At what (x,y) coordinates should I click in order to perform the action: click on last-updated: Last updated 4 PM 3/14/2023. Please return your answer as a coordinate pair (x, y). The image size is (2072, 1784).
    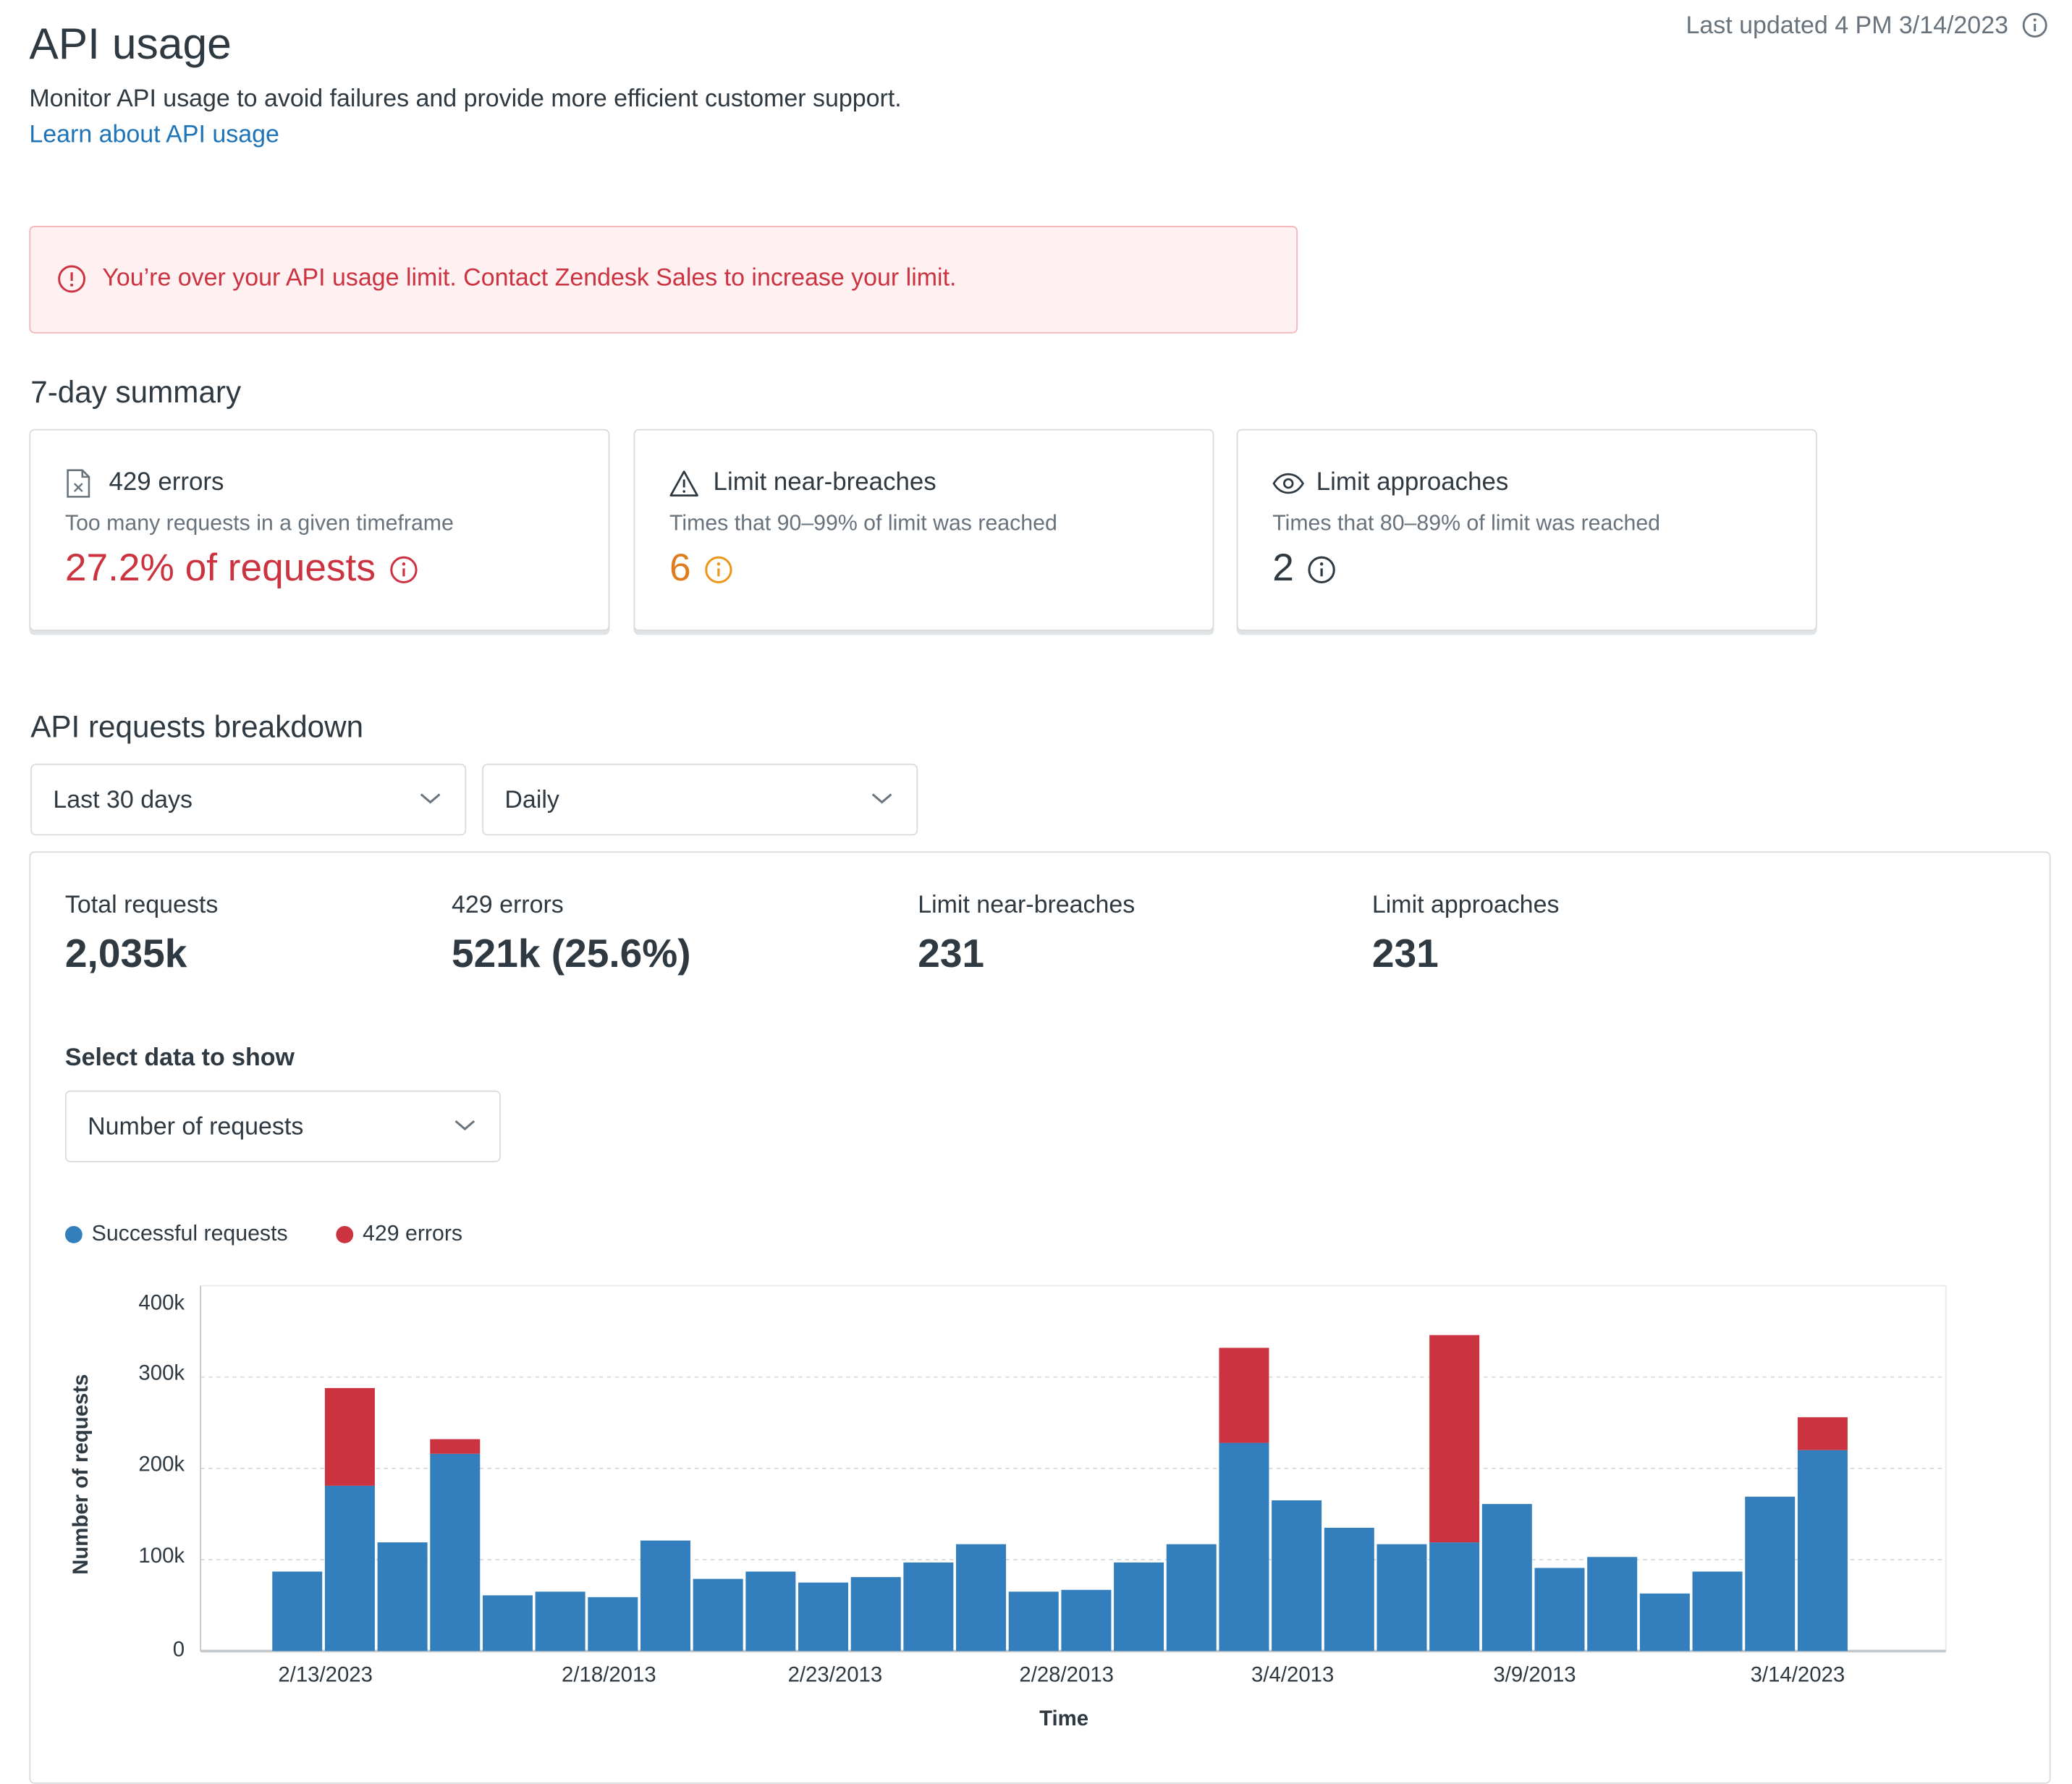
    Looking at the image, I should click on (1847, 24).